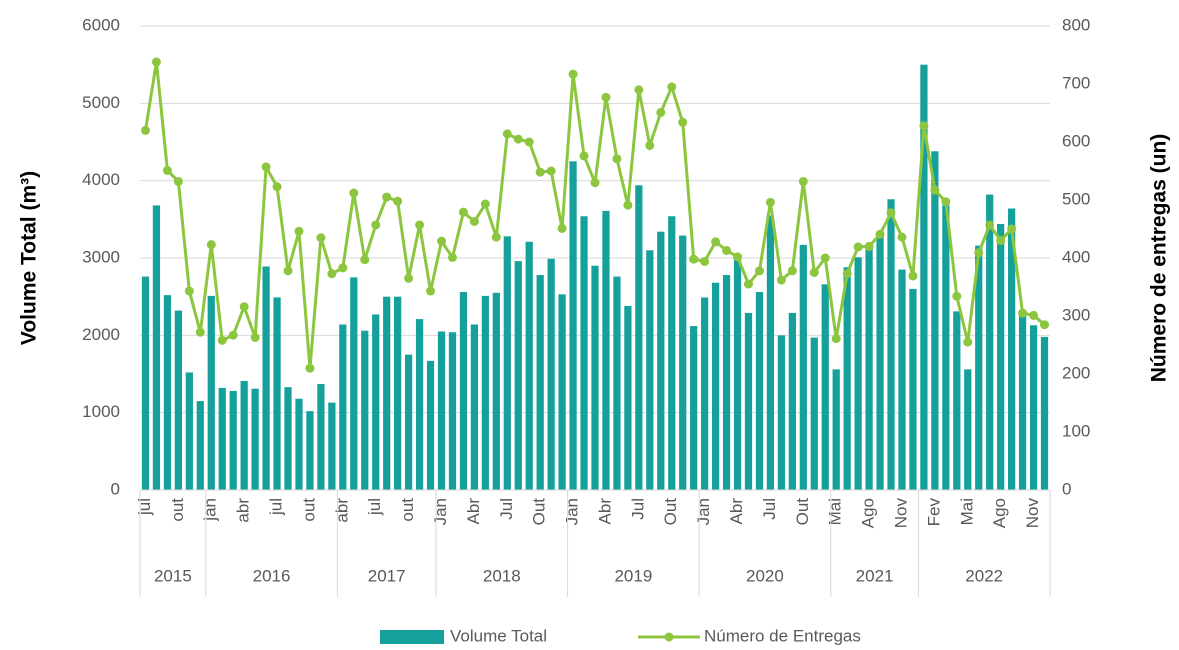 The image size is (1179, 650). I want to click on y-tick-label: 2000, so click(101, 334).